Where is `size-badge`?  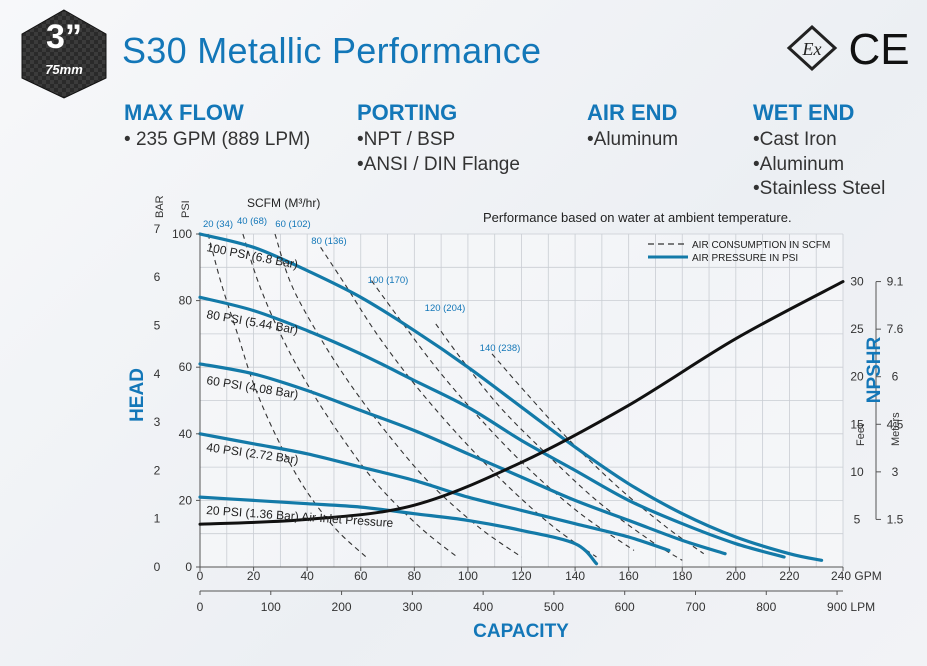 size-badge is located at coordinates (64, 54).